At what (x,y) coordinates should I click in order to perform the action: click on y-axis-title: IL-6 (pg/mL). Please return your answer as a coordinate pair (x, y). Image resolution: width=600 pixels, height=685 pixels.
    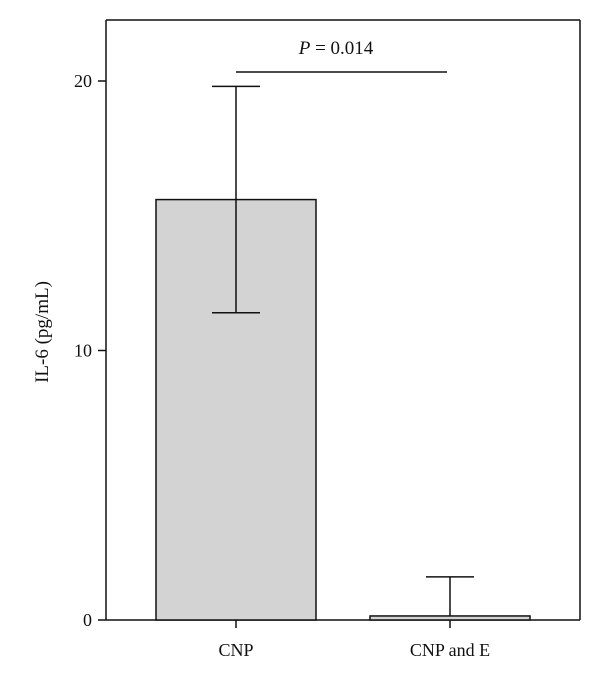
    Looking at the image, I should click on (42, 332).